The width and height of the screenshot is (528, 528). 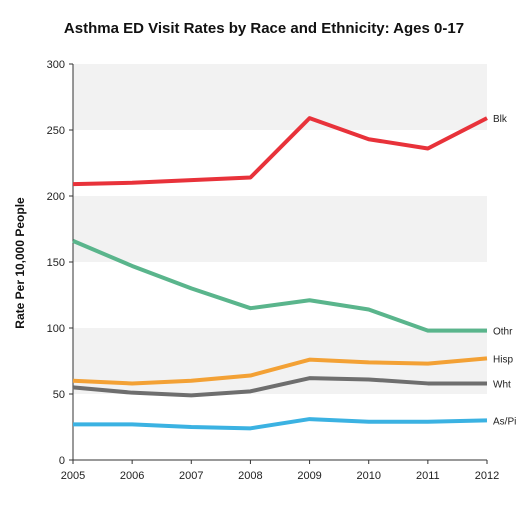 What do you see at coordinates (503, 359) in the screenshot?
I see `series-label: Hisp` at bounding box center [503, 359].